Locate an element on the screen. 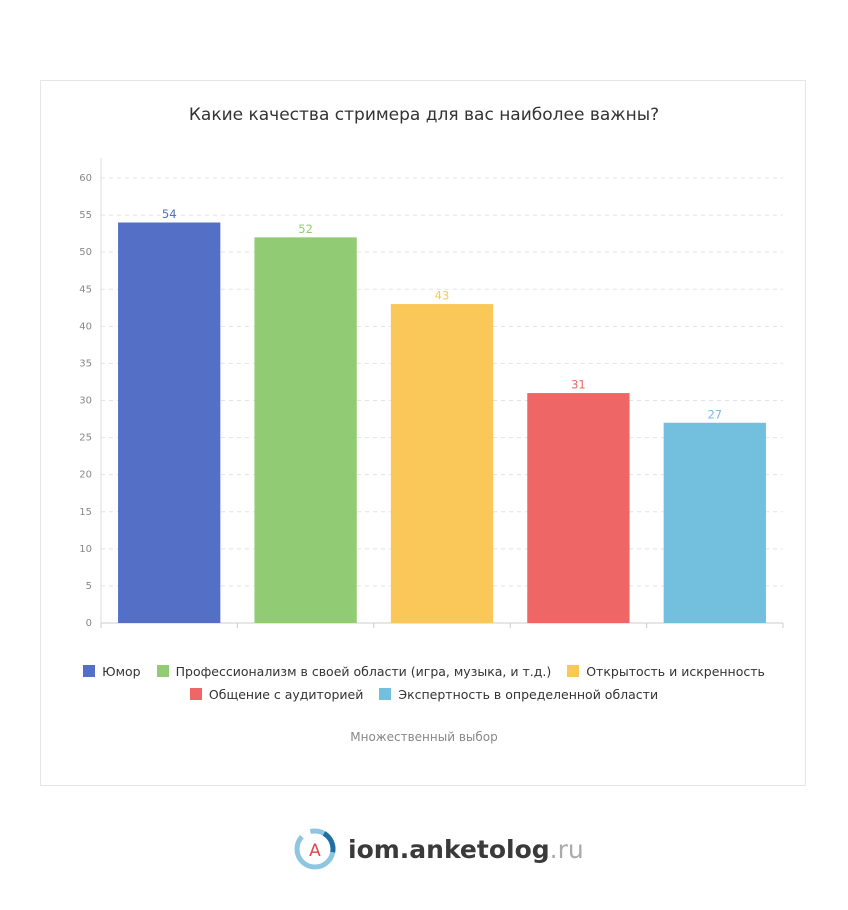 This screenshot has width=848, height=910. y-tick-label: 35 is located at coordinates (85, 363).